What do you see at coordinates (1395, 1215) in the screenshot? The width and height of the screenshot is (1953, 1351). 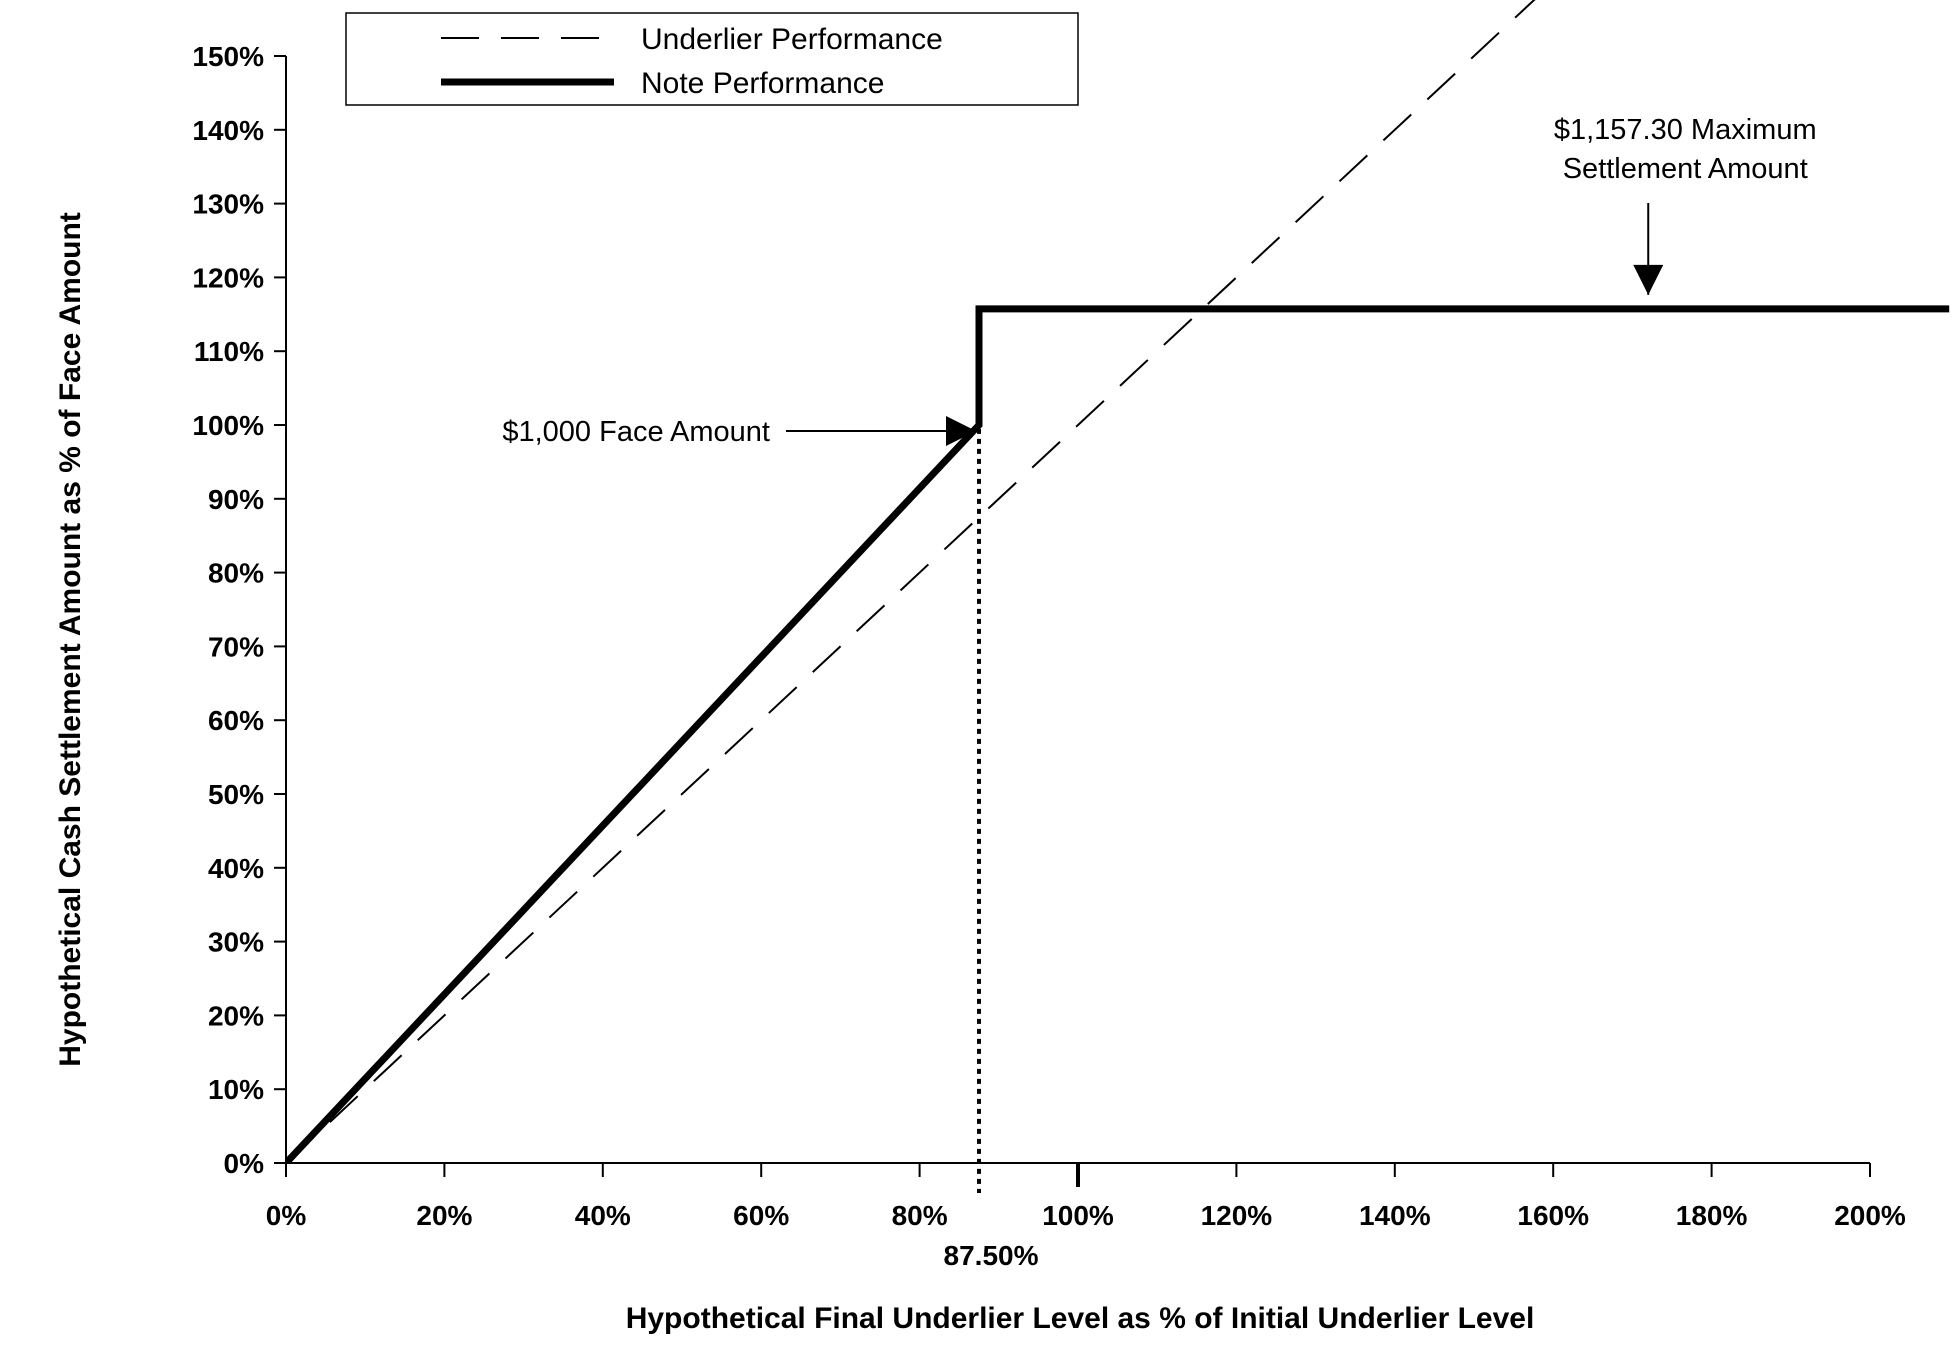 I see `x-tick-label: 140%` at bounding box center [1395, 1215].